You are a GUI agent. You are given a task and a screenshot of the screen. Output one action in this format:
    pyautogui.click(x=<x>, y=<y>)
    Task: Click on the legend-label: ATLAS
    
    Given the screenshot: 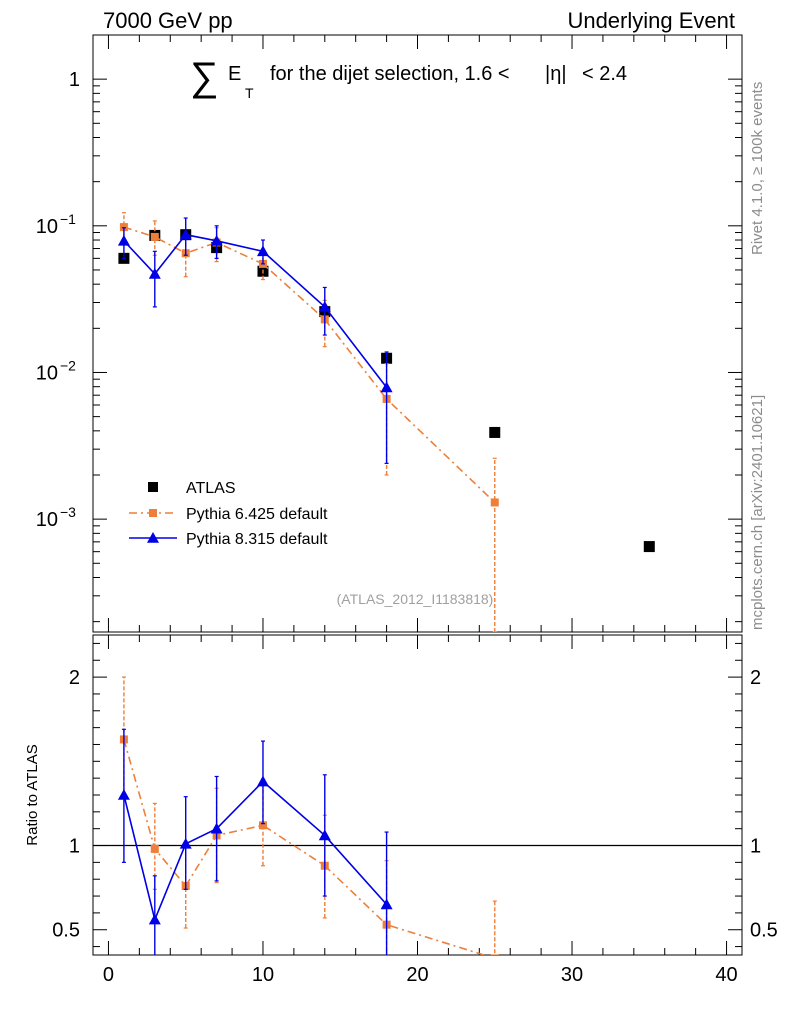 What is the action you would take?
    pyautogui.click(x=211, y=488)
    